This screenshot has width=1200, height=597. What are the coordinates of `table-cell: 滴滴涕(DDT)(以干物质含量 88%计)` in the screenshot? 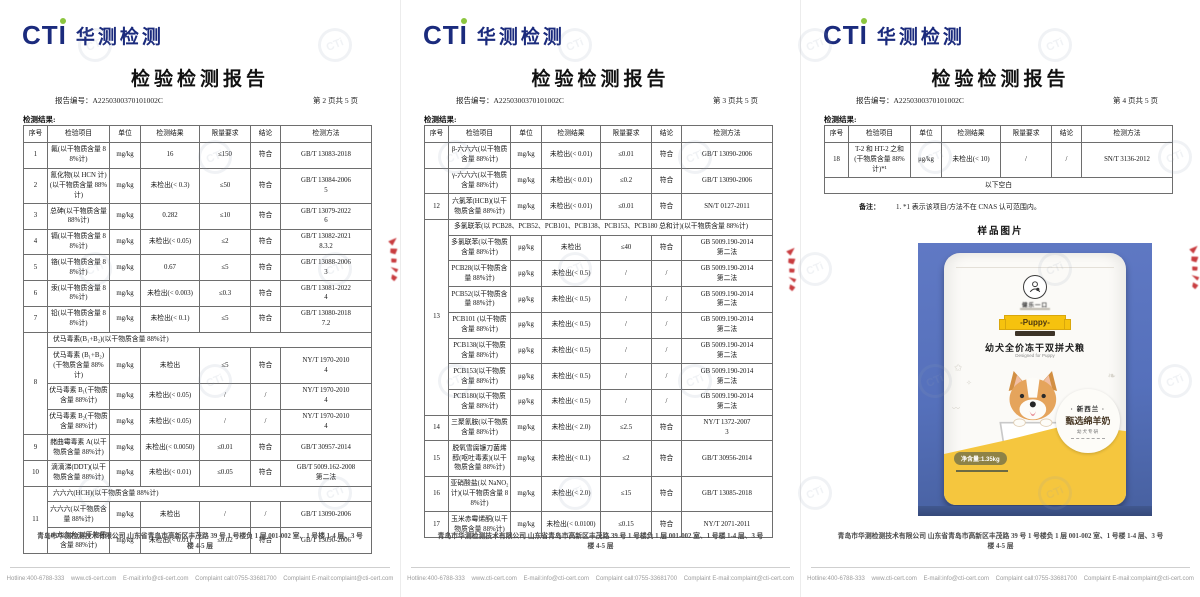 It's located at (78, 473).